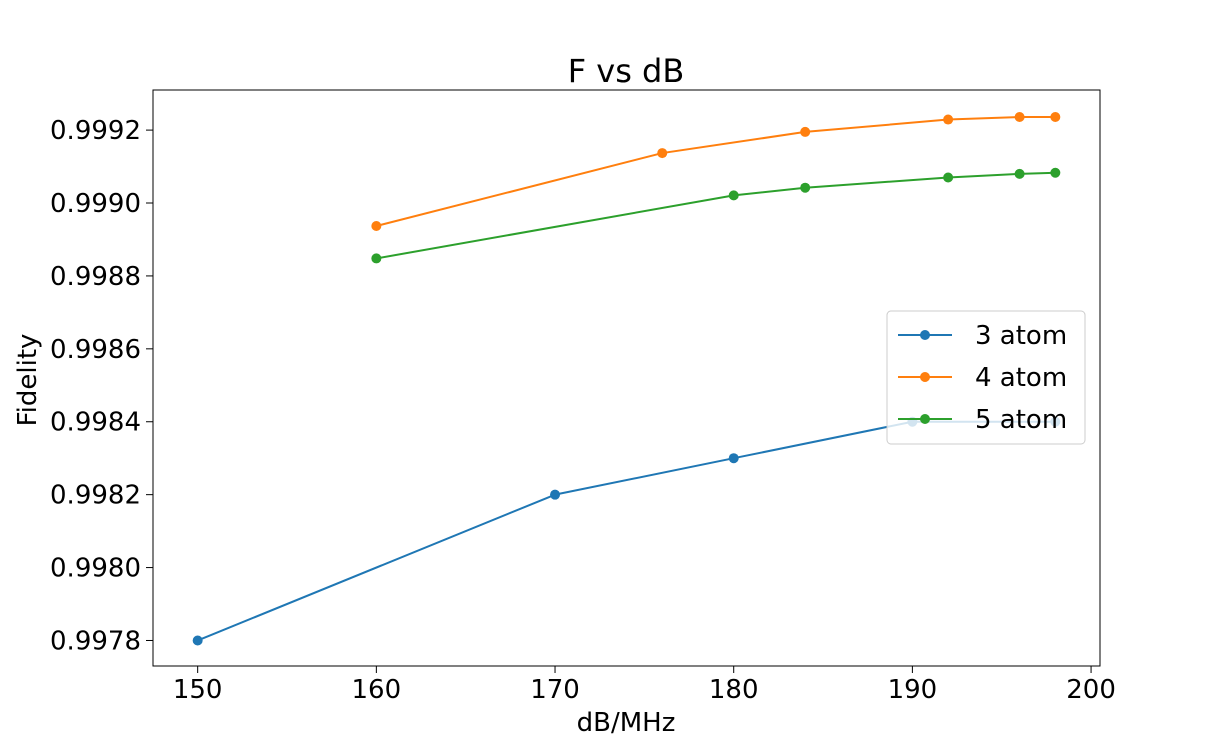 This screenshot has height=749, width=1221. Describe the element at coordinates (95, 204) in the screenshot. I see `y-tick-label-6: 0.9990` at that location.